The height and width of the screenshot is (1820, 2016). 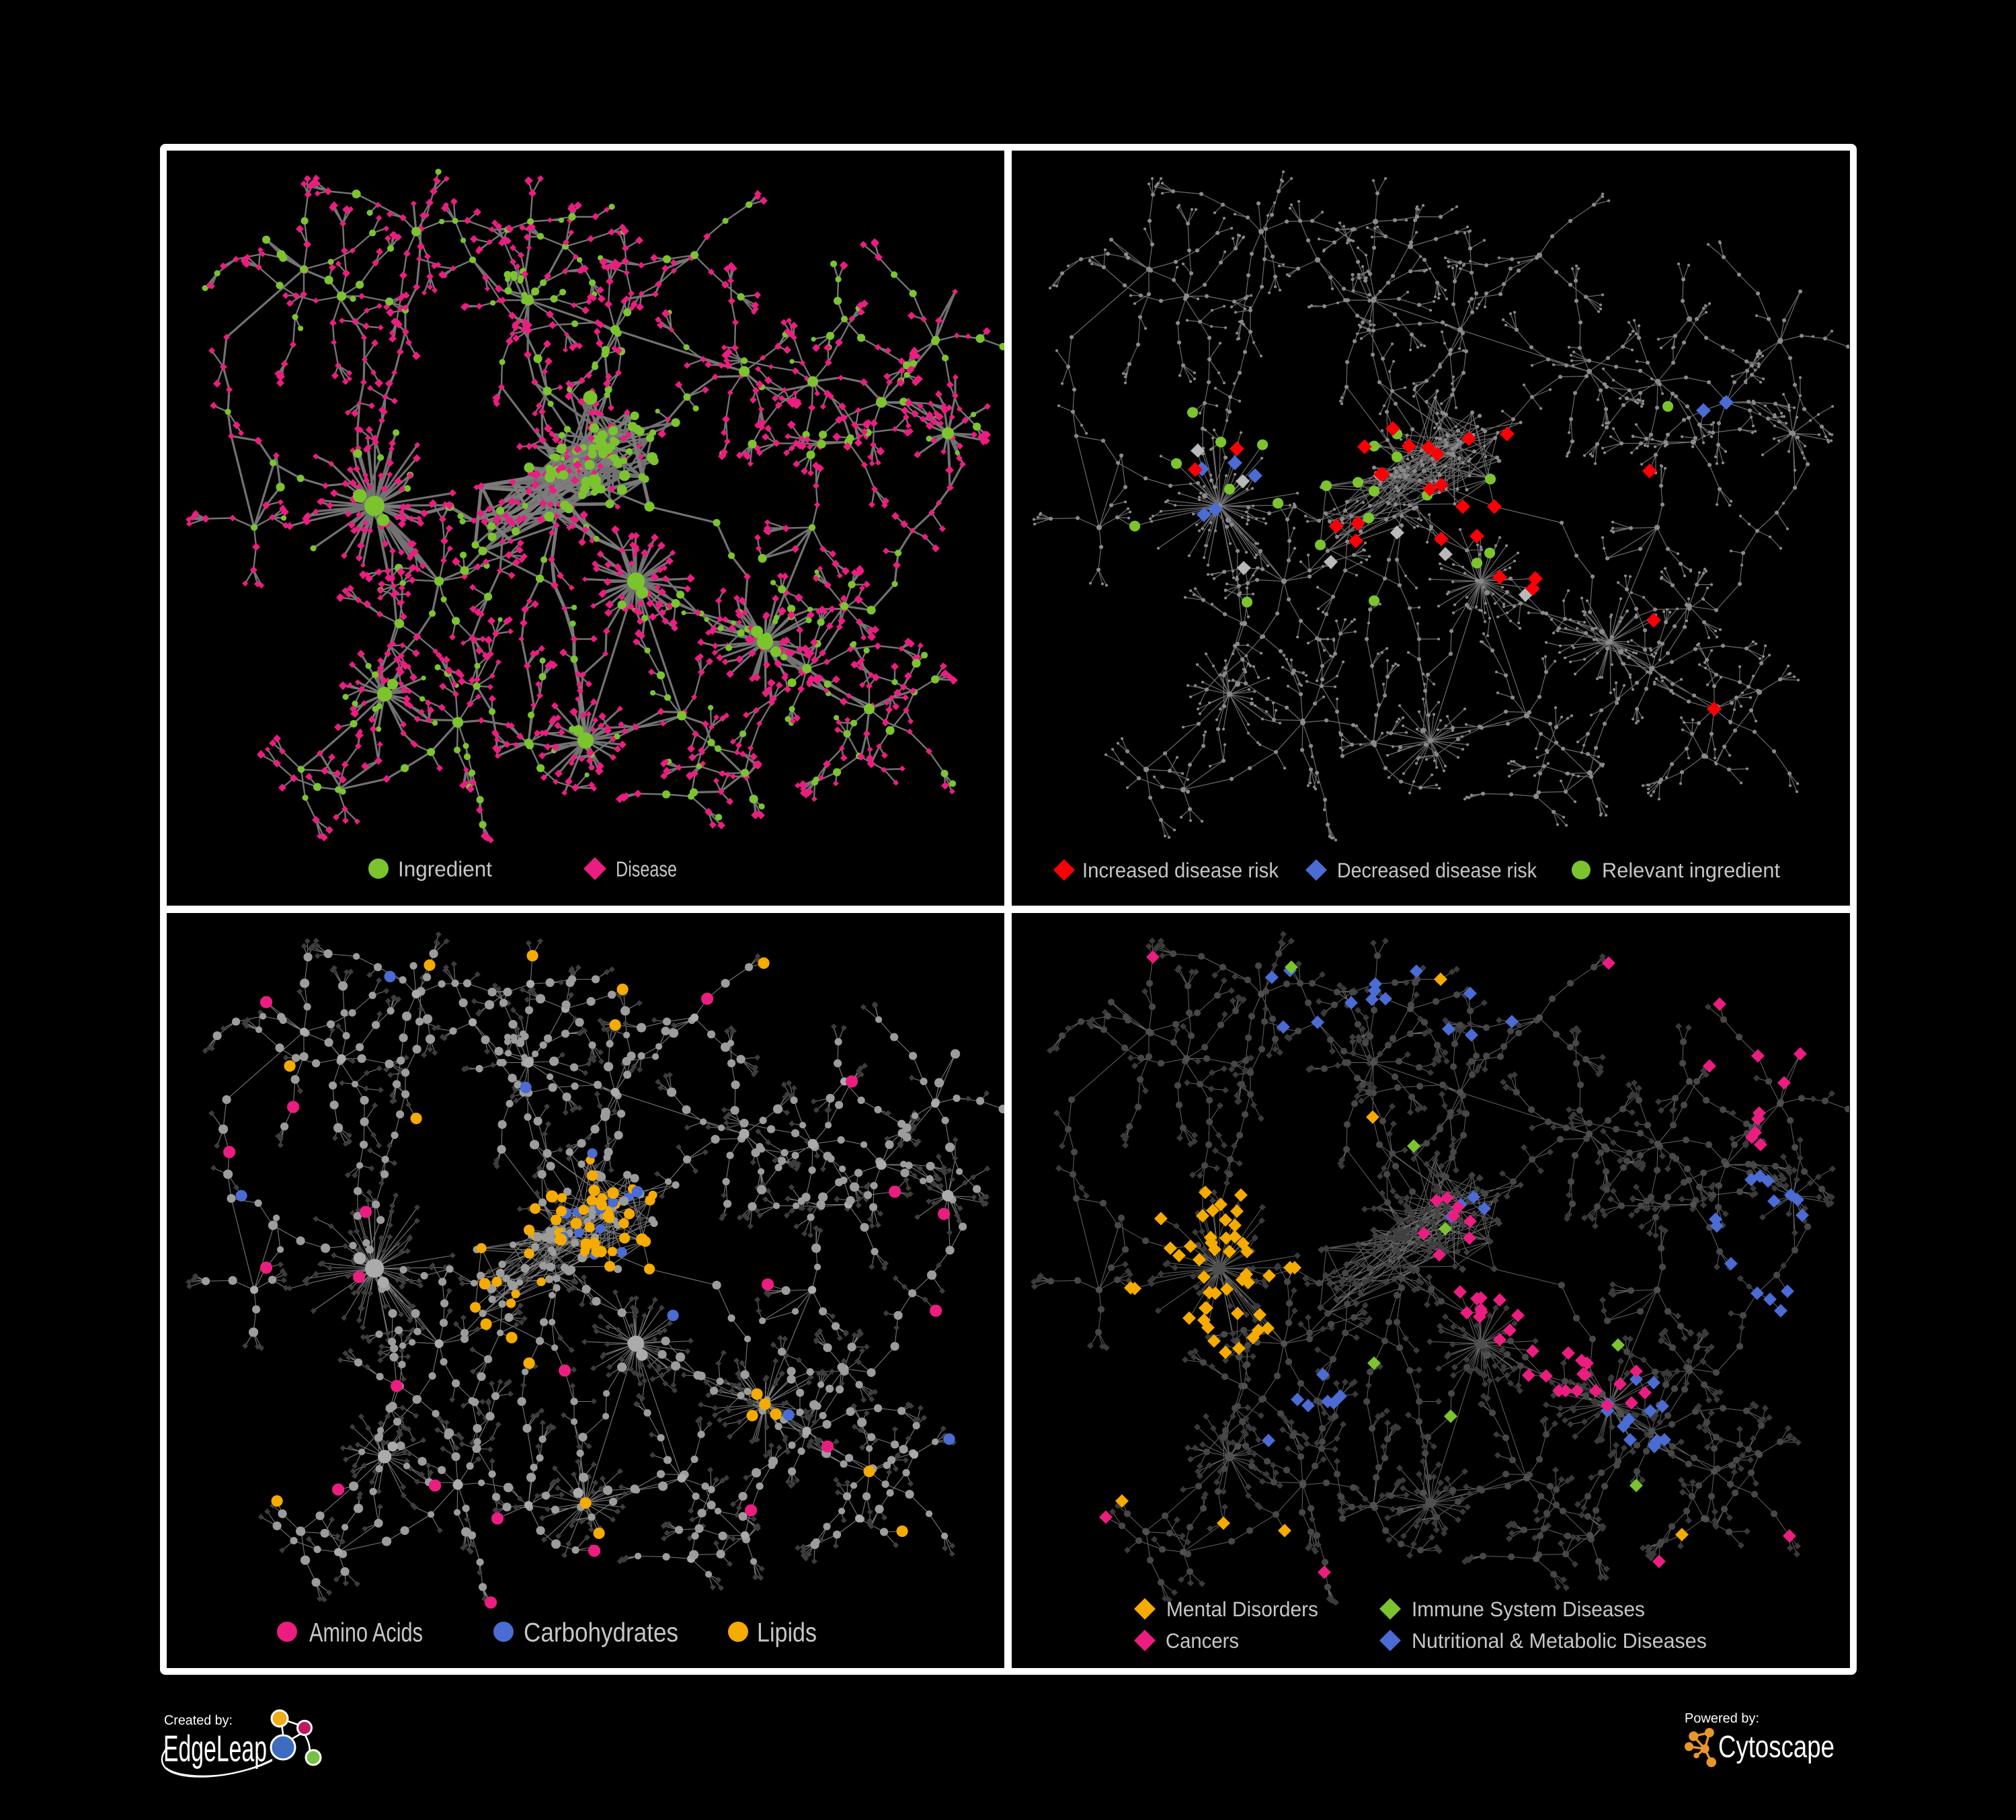 What do you see at coordinates (366, 1632) in the screenshot?
I see `svg-text: Amino Acids` at bounding box center [366, 1632].